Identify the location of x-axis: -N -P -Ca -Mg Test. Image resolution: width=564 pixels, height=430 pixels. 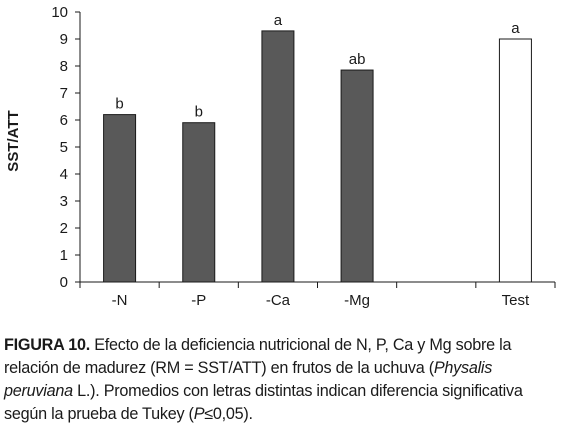
(317, 295).